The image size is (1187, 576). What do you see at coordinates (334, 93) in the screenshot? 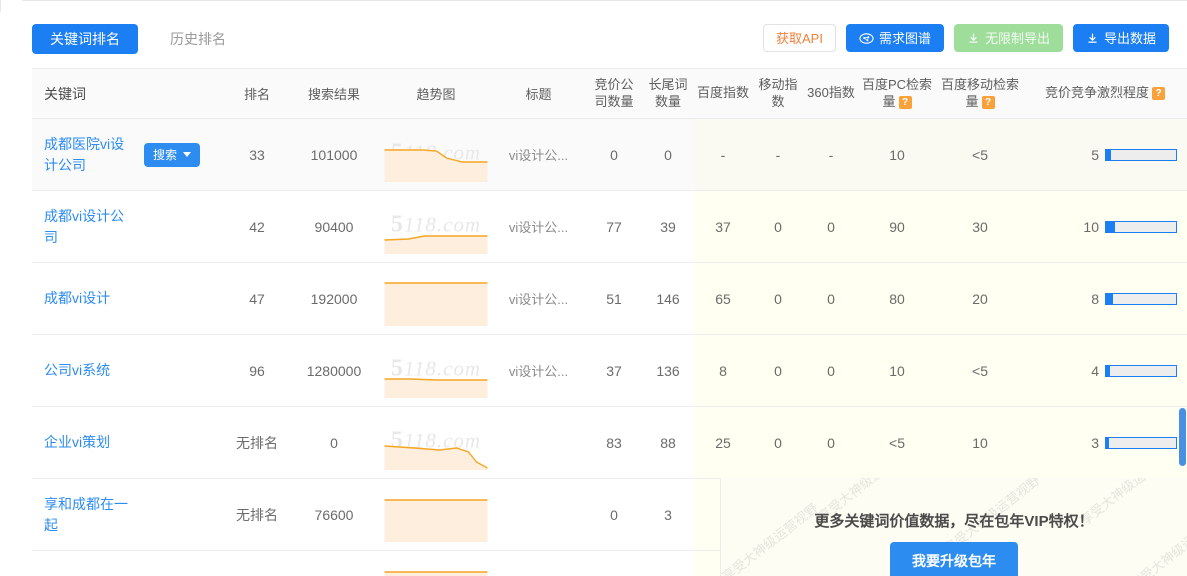
I see `col-search-results: 搜索结果` at bounding box center [334, 93].